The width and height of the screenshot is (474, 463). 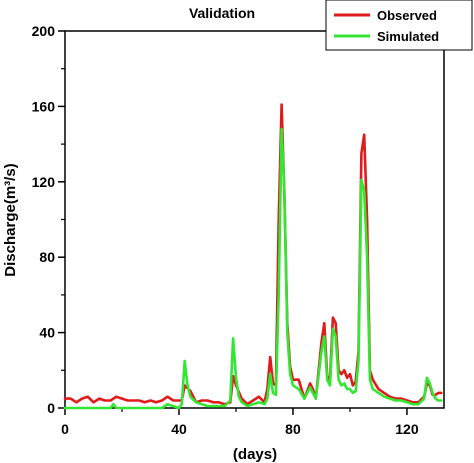 What do you see at coordinates (47, 333) in the screenshot?
I see `y-tick-label: 40` at bounding box center [47, 333].